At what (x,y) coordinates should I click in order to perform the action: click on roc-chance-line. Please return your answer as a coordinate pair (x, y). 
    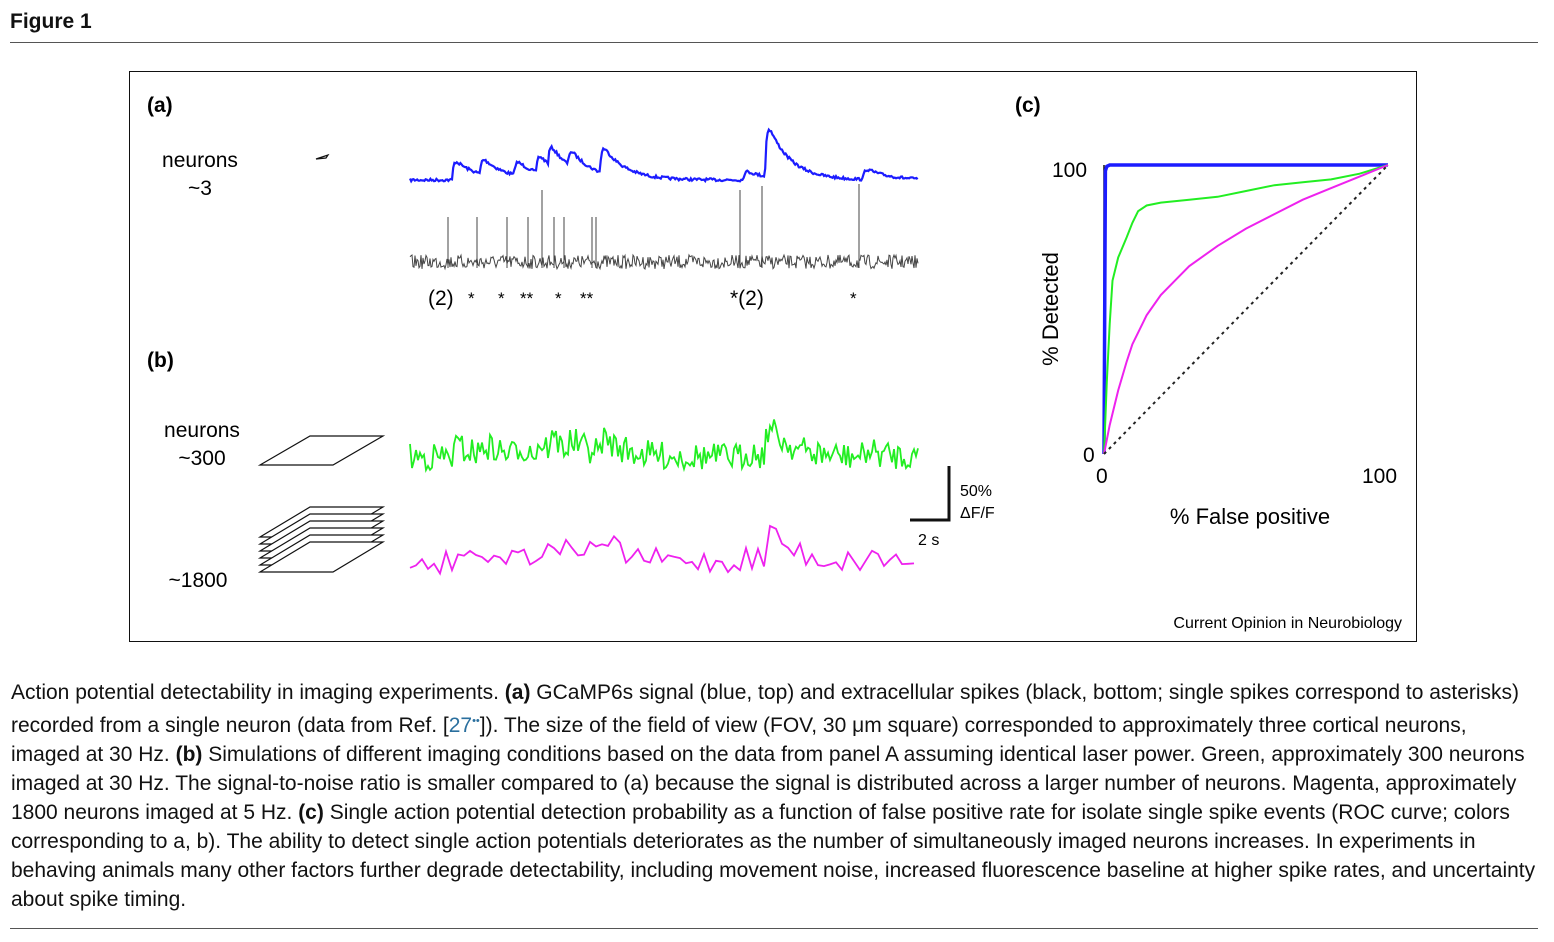
    Looking at the image, I should click on (1246, 309).